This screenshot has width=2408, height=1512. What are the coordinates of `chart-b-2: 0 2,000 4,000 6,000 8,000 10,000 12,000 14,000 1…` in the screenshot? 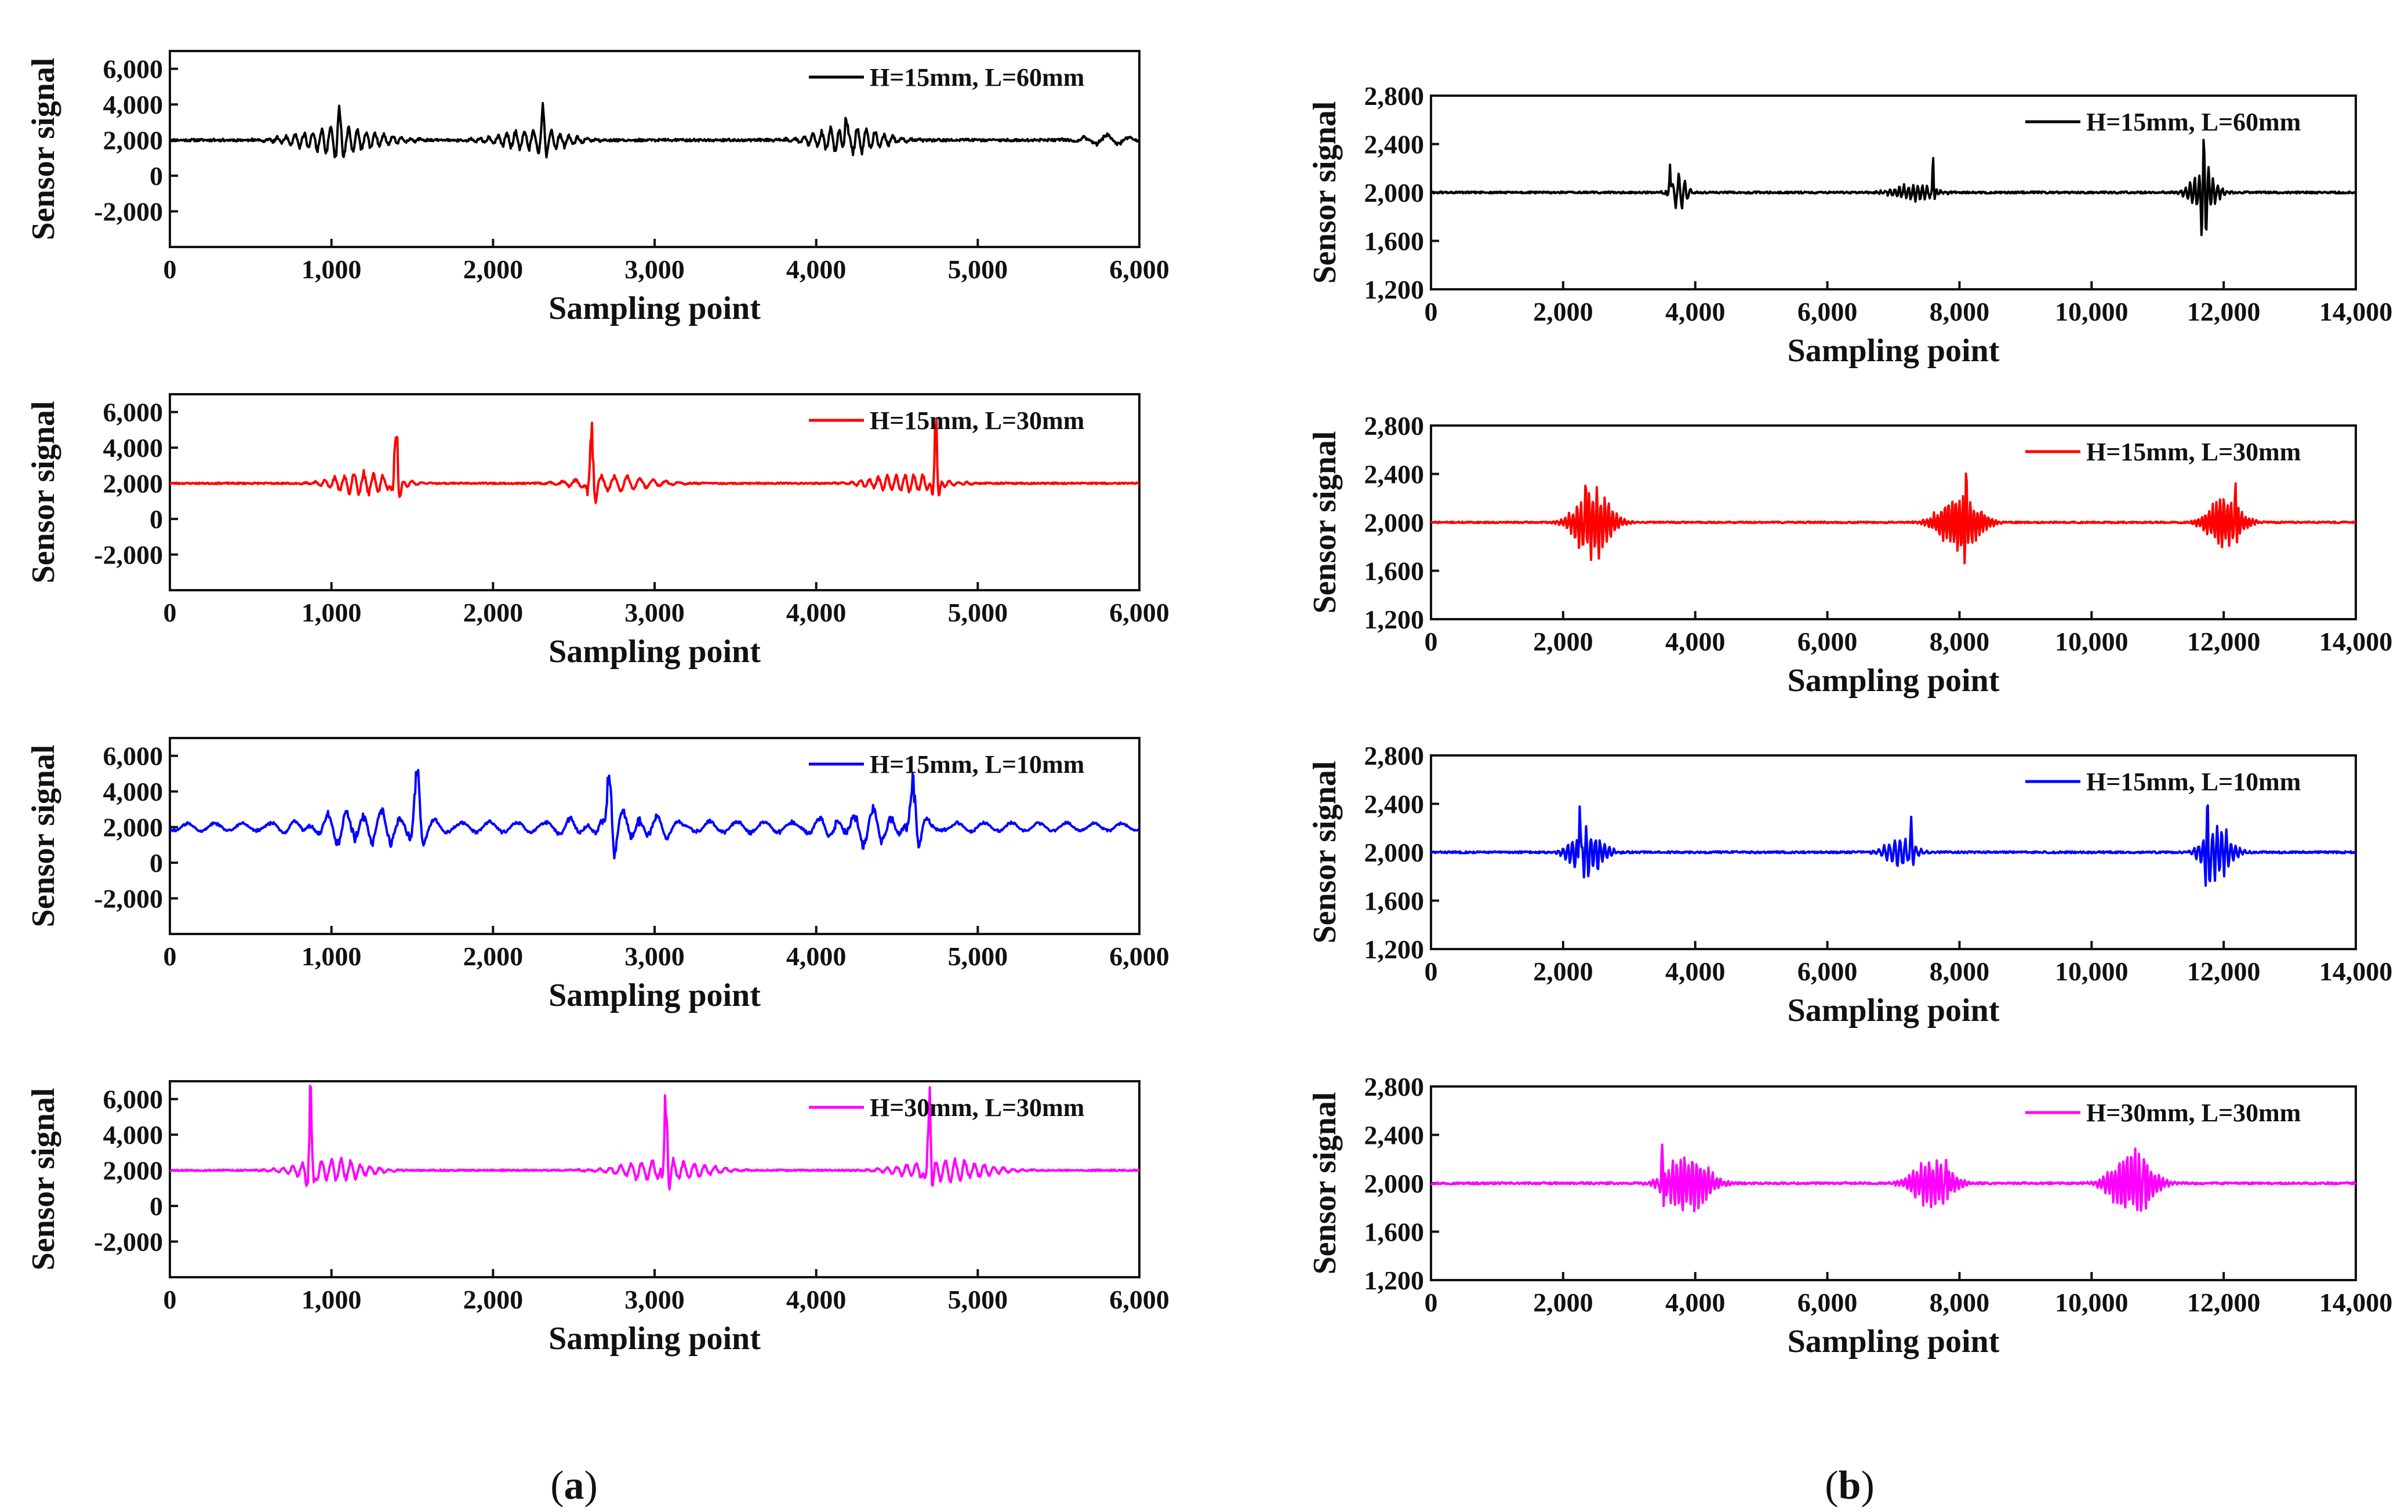 It's located at (1849, 555).